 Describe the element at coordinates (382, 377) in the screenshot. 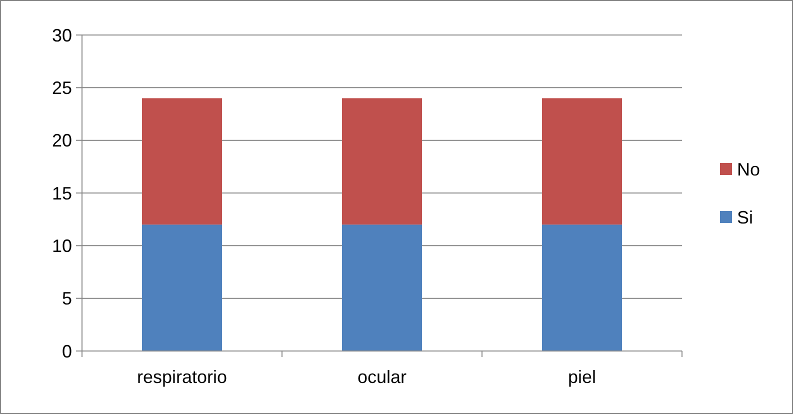

I see `x-tick-label: ocular` at that location.